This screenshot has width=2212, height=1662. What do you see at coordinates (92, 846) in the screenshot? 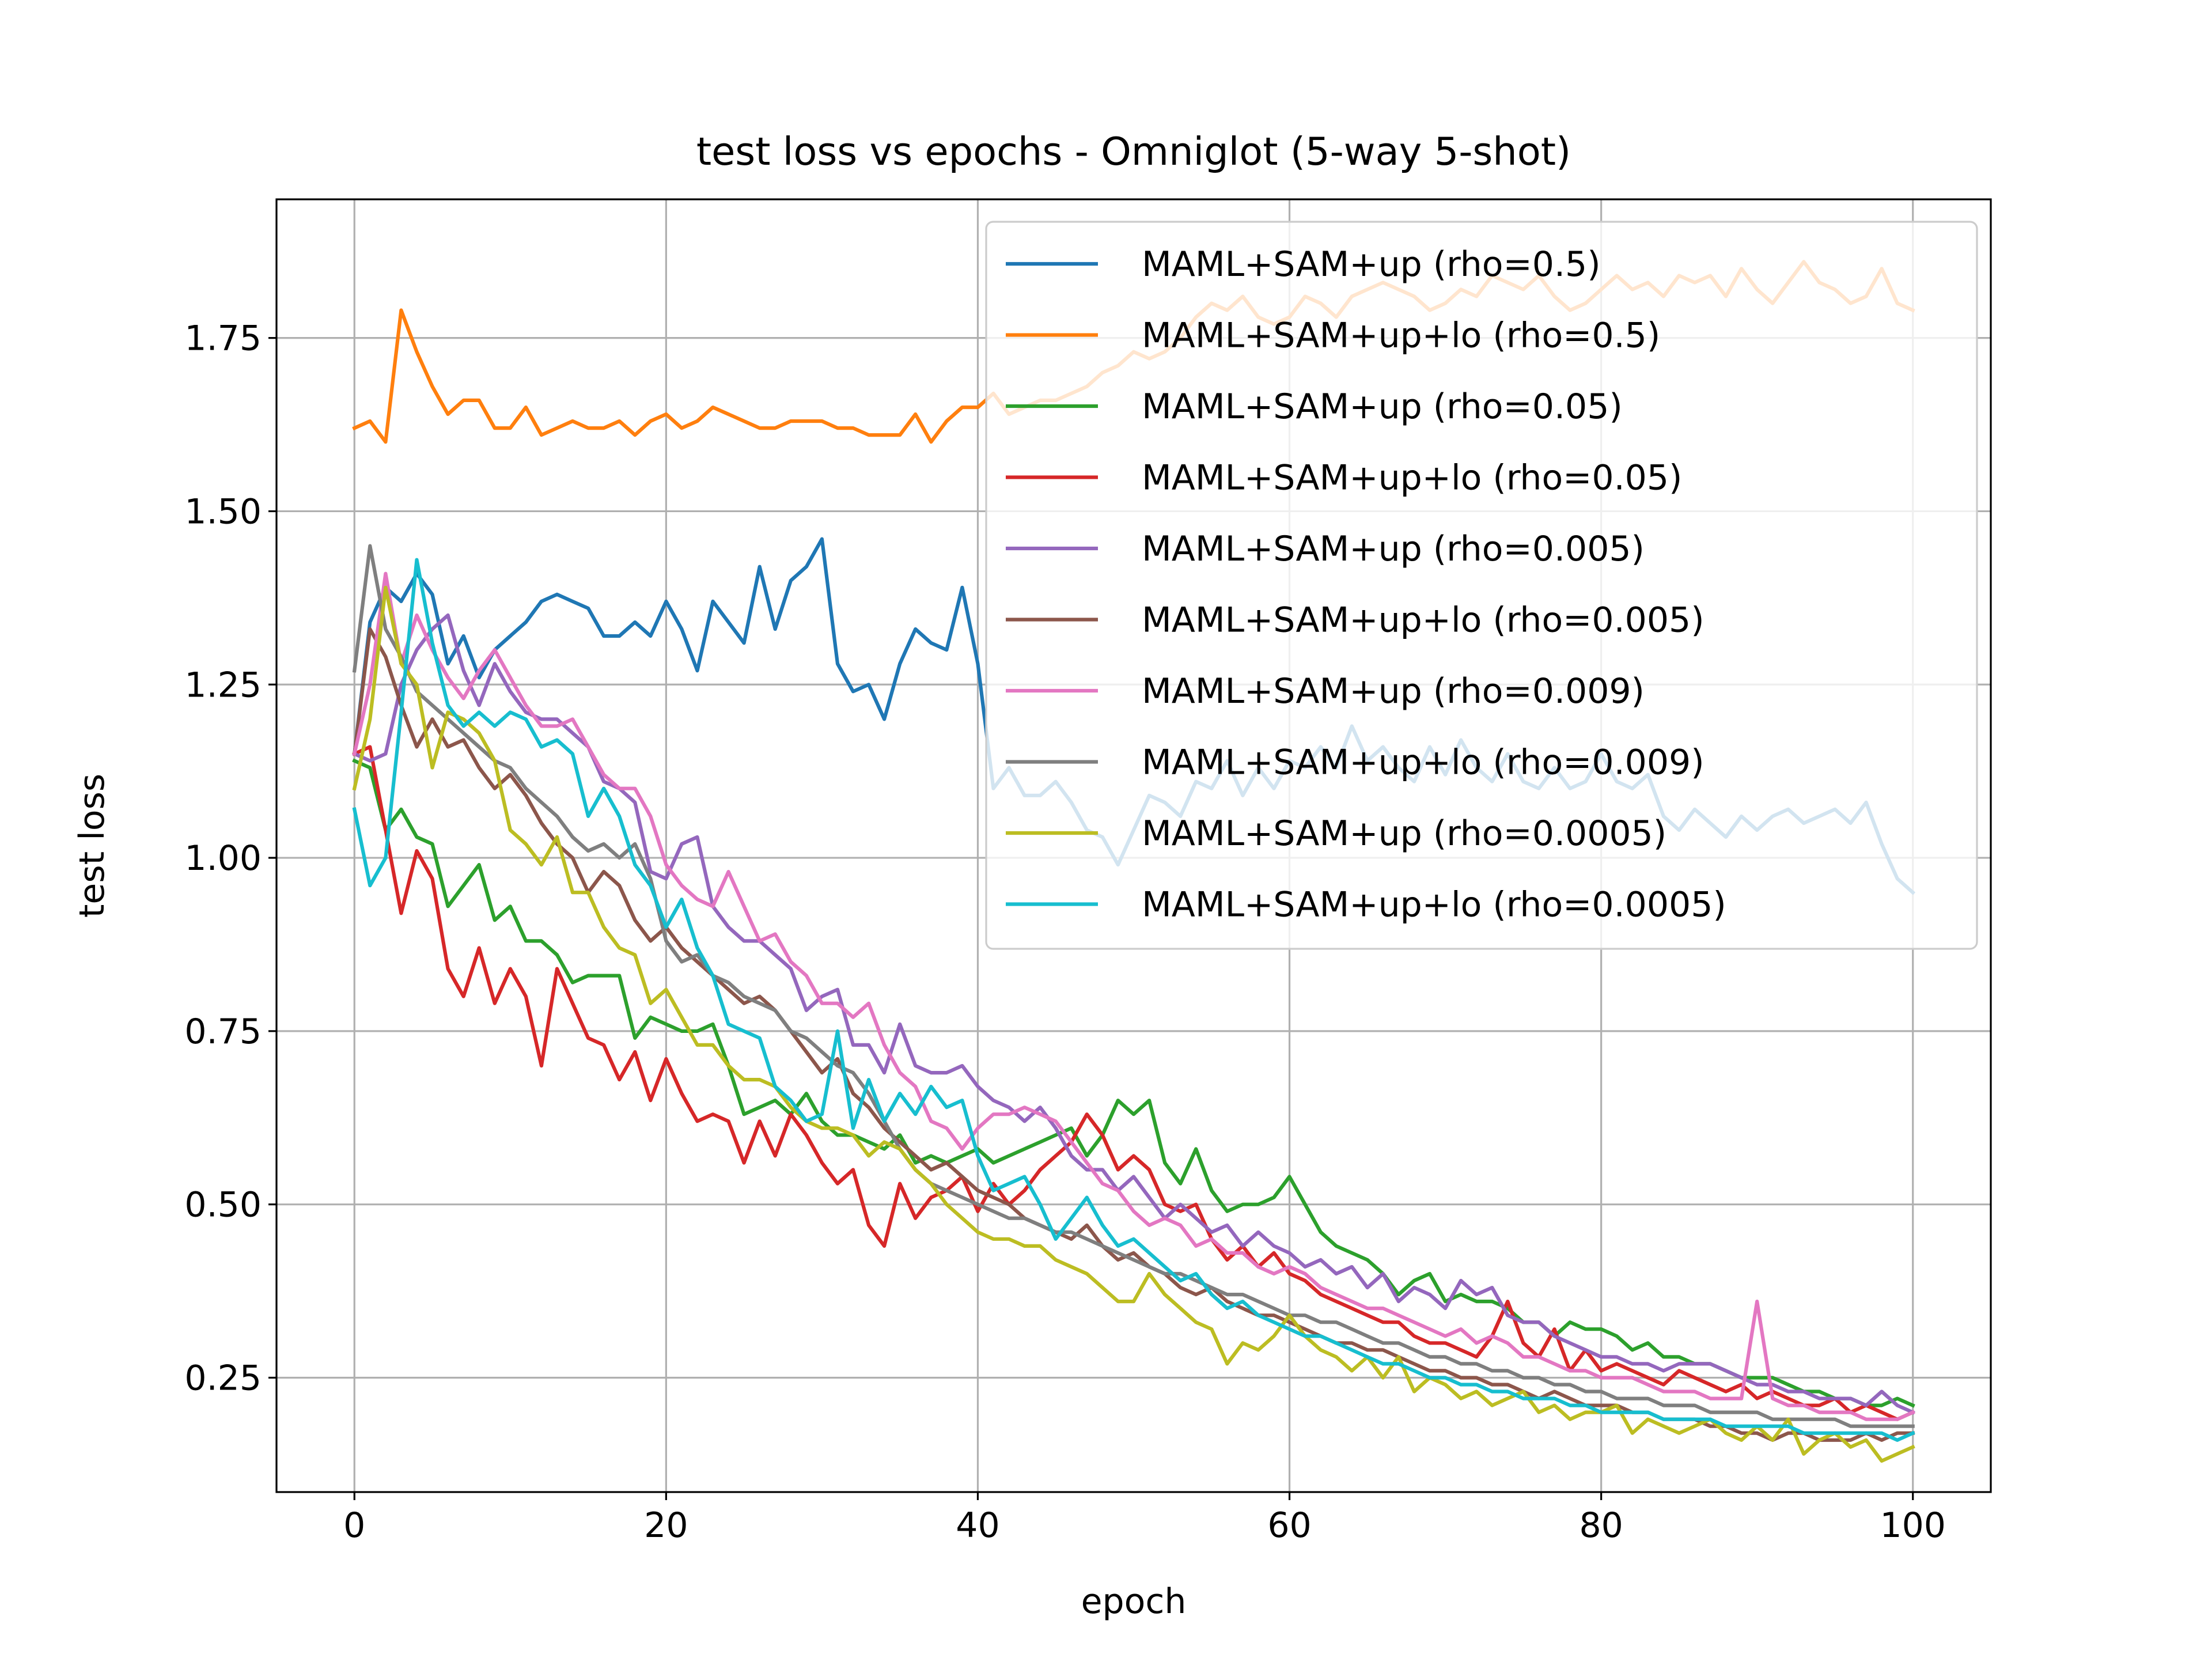
I see `y-axis-label: test loss` at bounding box center [92, 846].